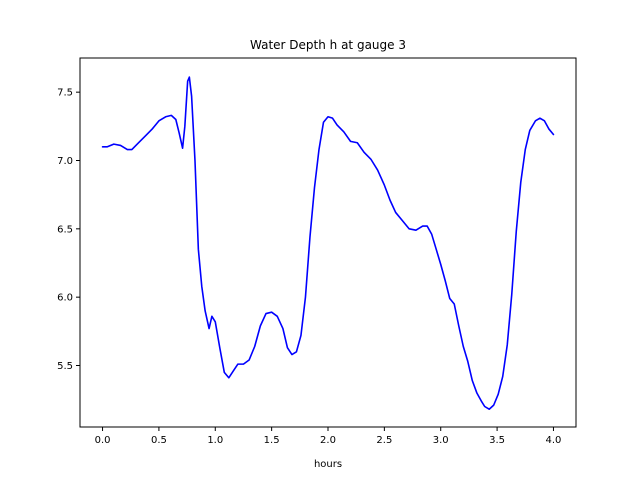 This screenshot has width=640, height=480. Describe the element at coordinates (65, 93) in the screenshot. I see `y-tick-label: 7.5` at that location.